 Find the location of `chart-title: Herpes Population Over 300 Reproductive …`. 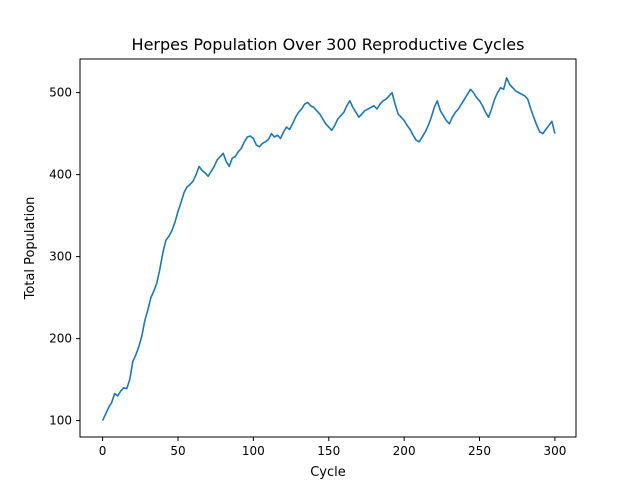

chart-title: Herpes Population Over 300 Reproductive … is located at coordinates (328, 44).